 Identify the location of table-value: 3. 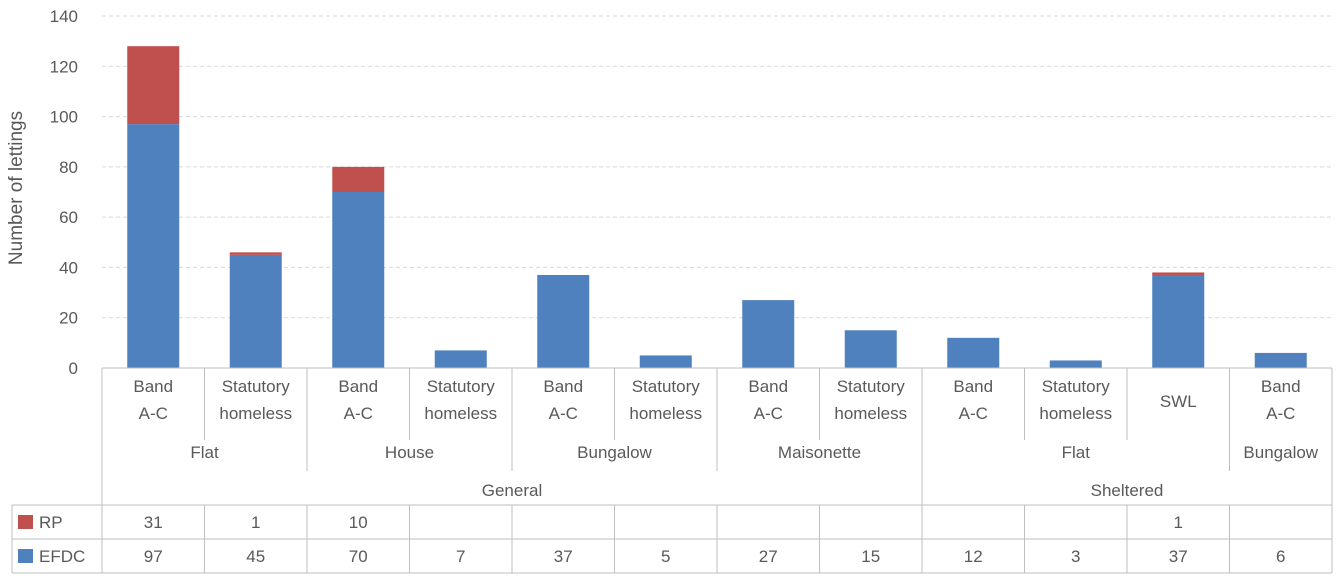
(1075, 556).